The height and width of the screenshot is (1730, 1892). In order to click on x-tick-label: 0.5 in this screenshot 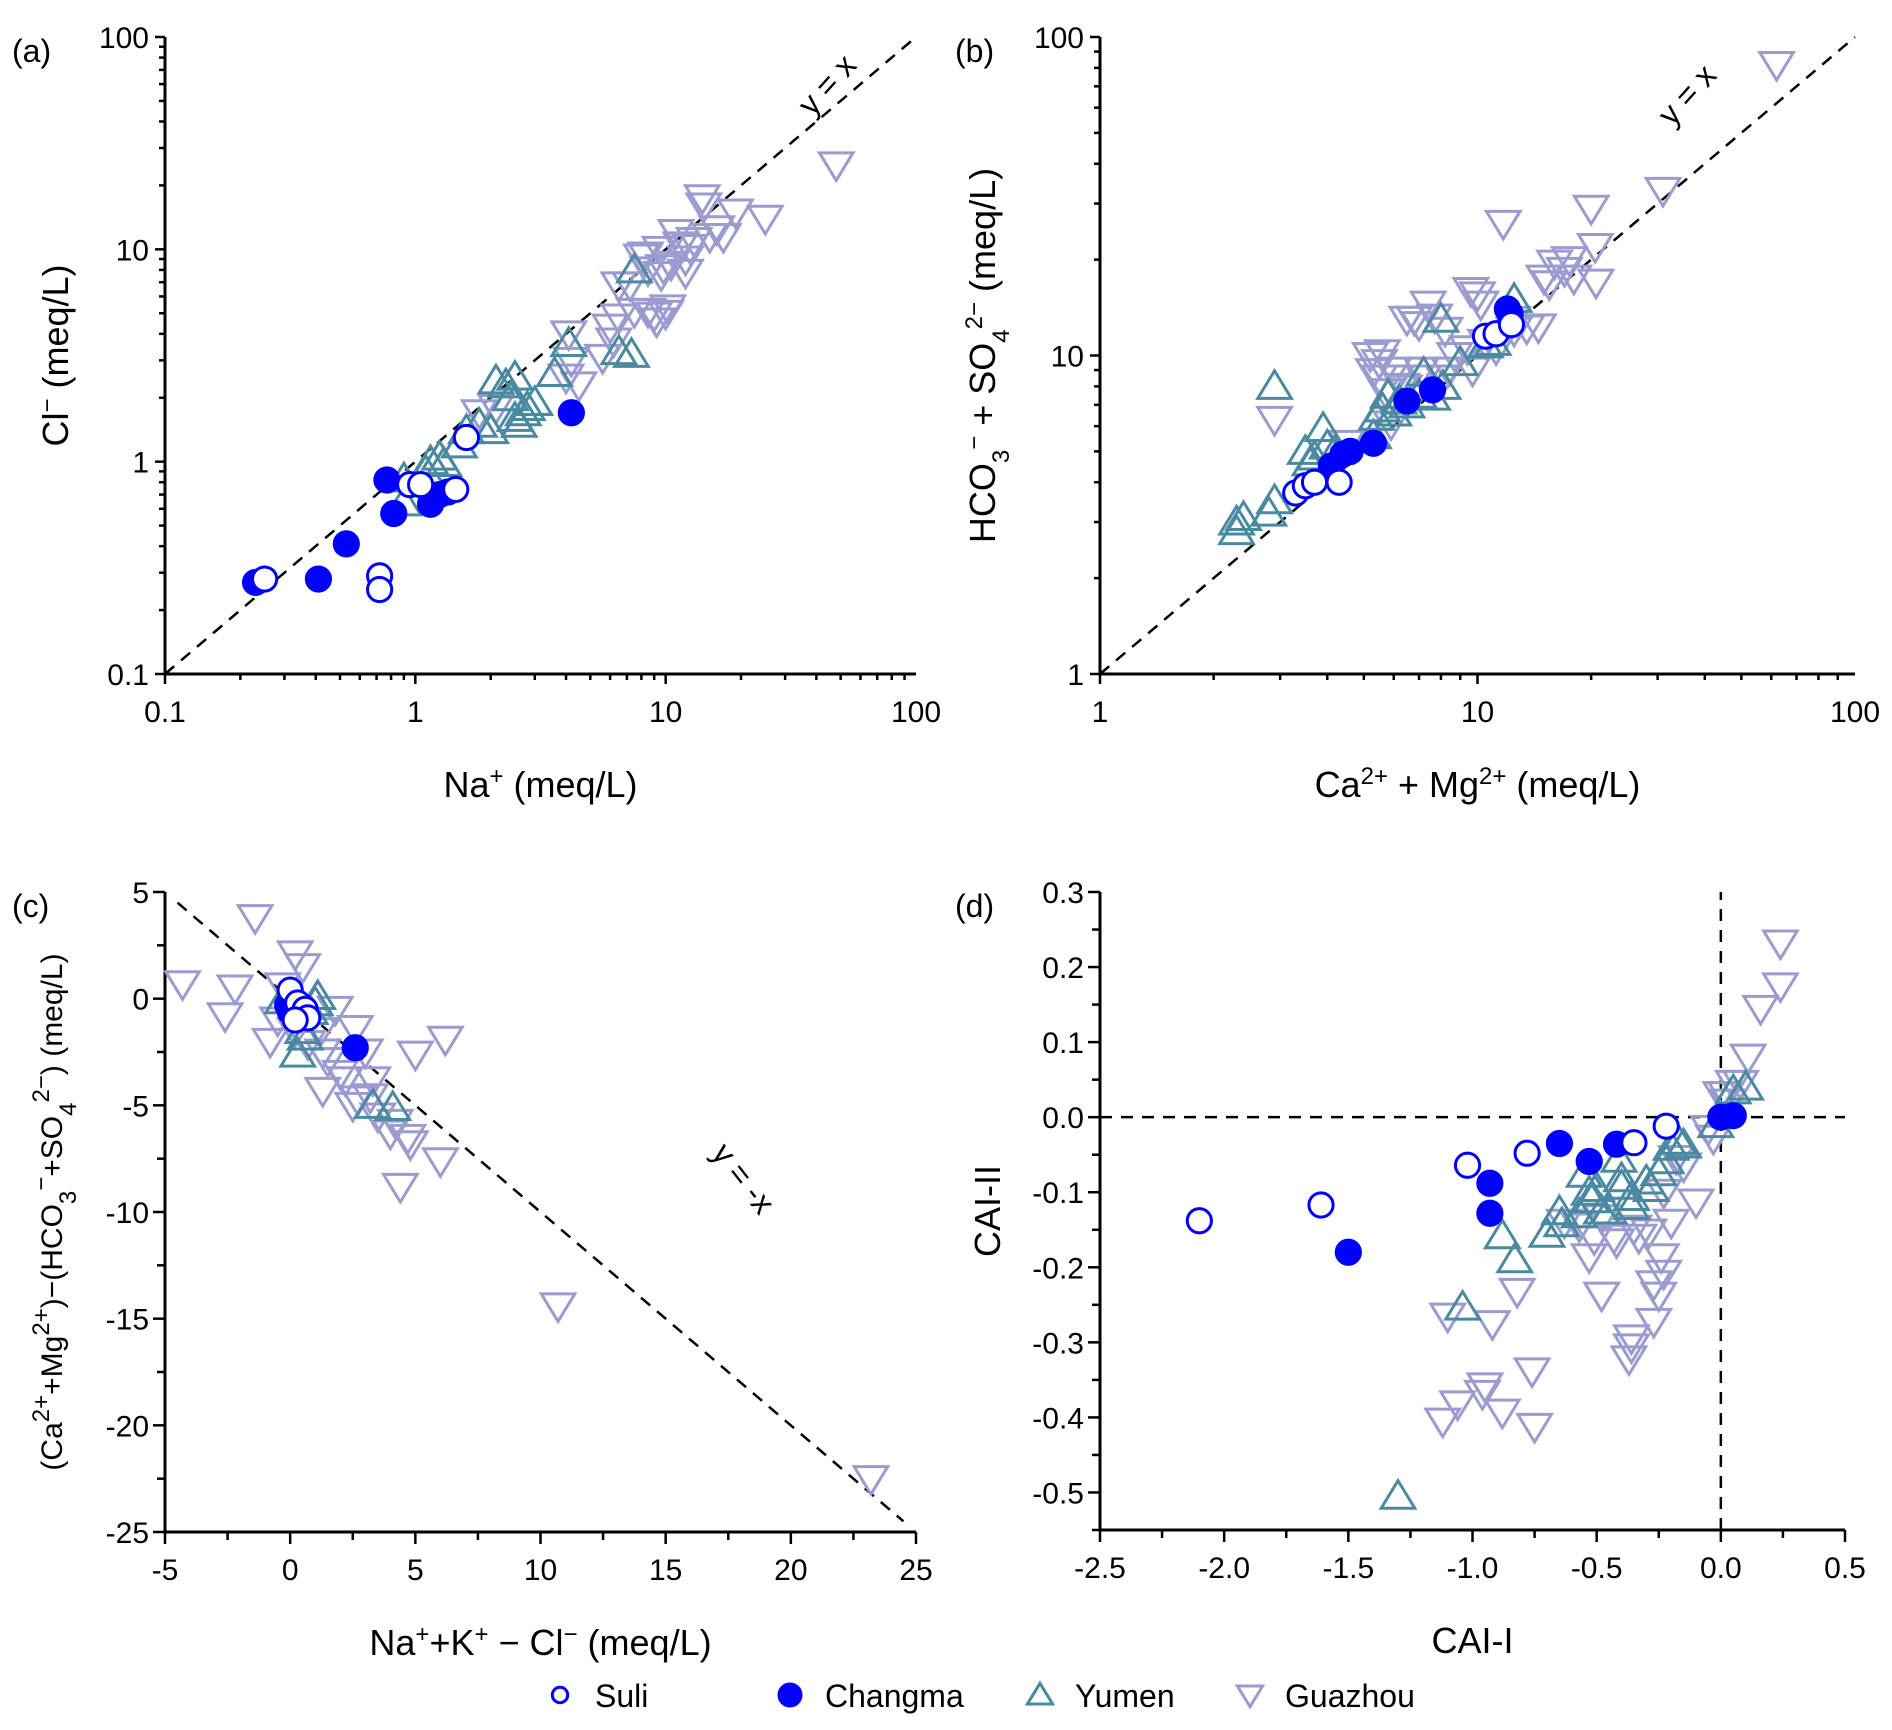, I will do `click(1845, 1568)`.